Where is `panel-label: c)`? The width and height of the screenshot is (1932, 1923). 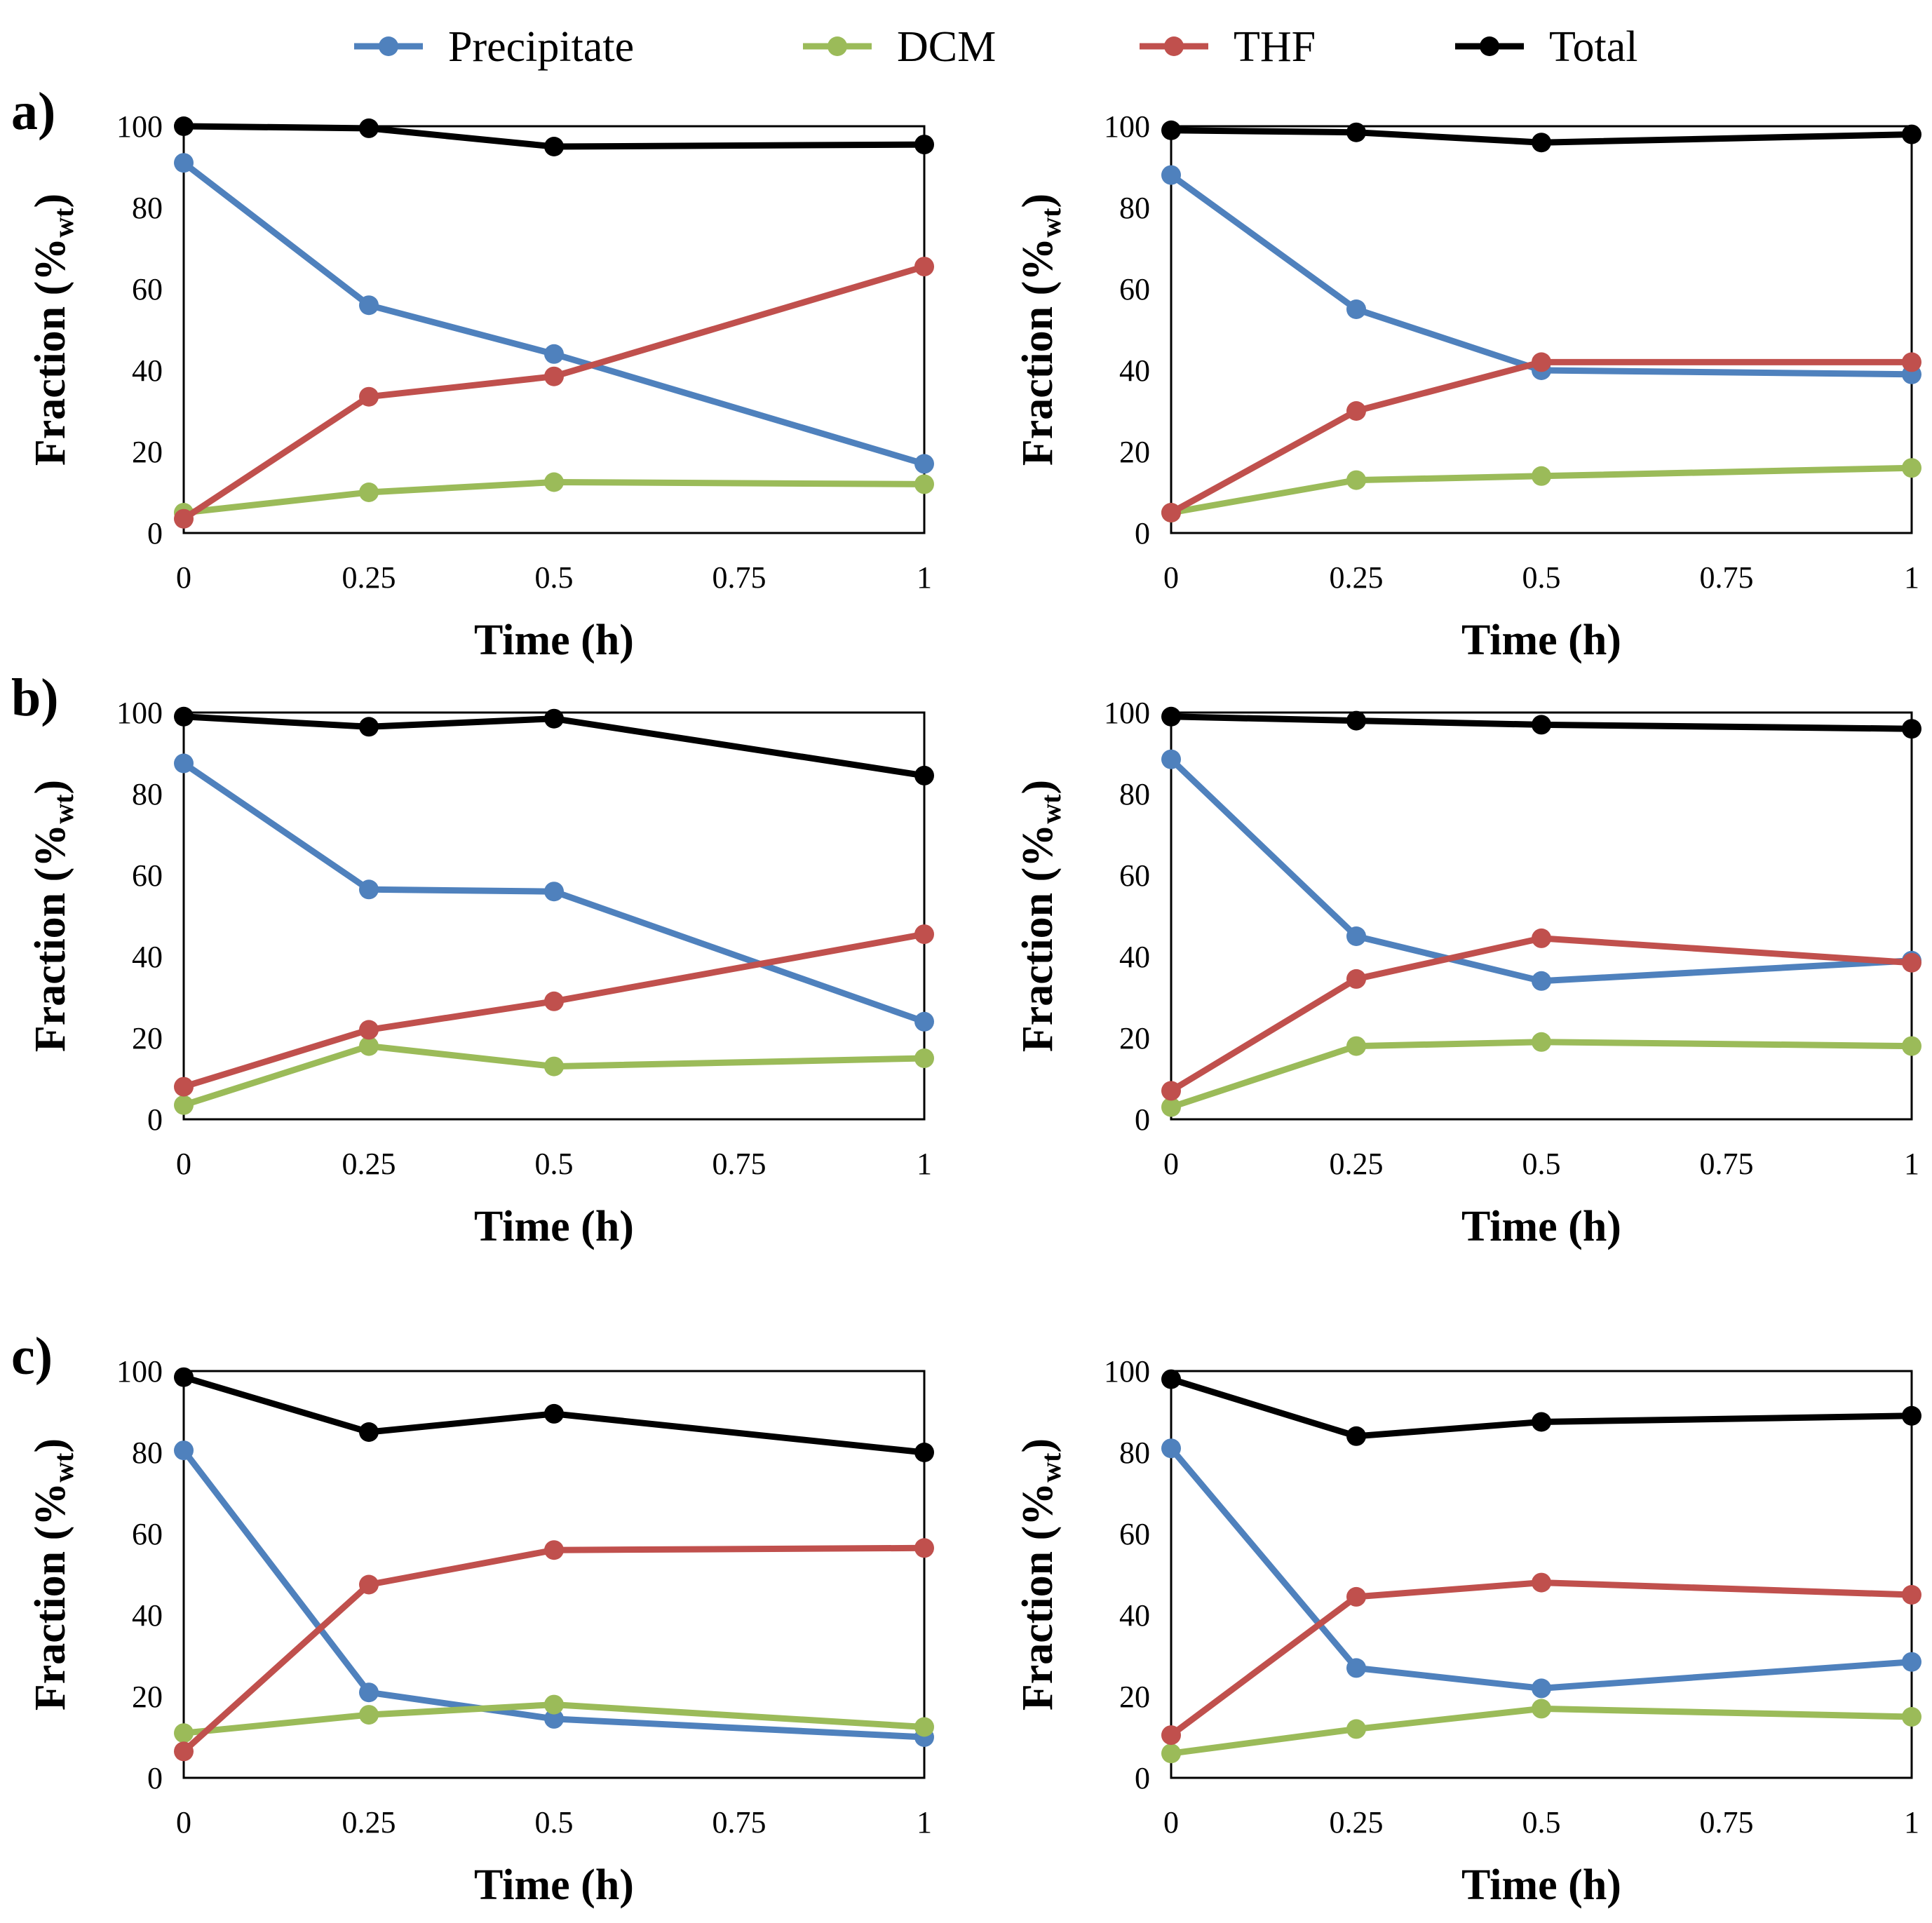
panel-label: c) is located at coordinates (32, 1356).